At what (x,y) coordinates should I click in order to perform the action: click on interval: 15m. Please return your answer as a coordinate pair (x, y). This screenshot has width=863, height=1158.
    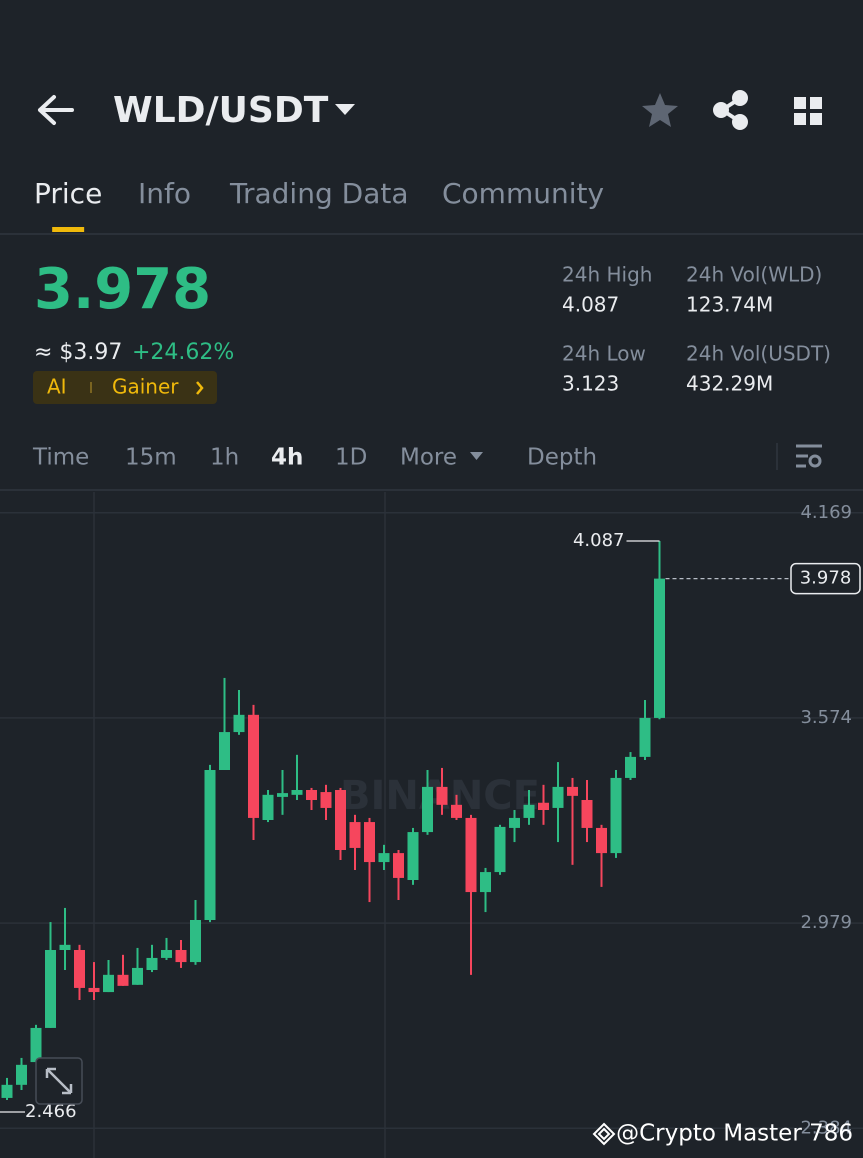
    Looking at the image, I should click on (151, 458).